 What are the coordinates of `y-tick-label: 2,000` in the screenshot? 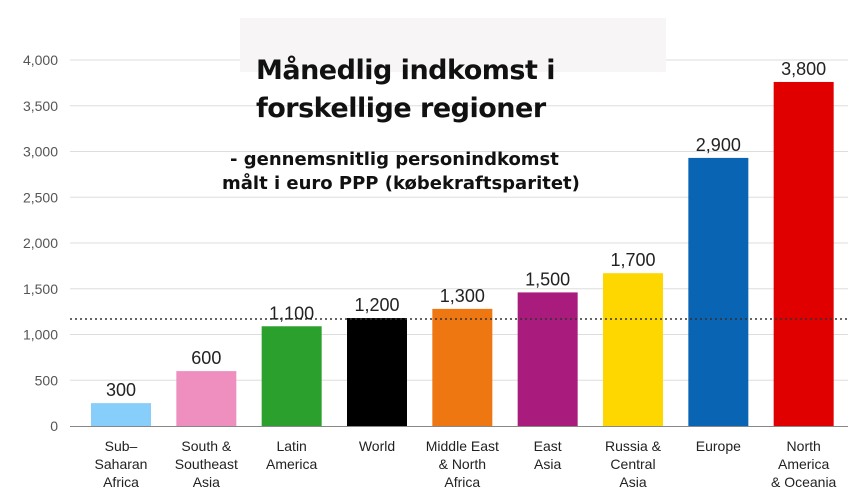 It's located at (40, 243).